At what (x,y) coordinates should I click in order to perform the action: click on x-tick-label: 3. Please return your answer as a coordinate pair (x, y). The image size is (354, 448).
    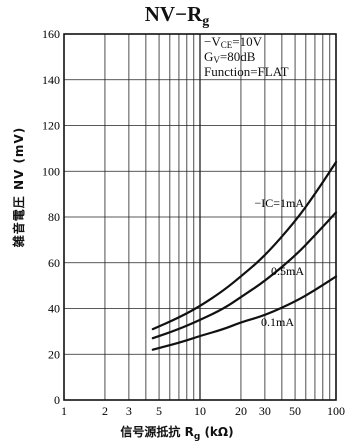
    Looking at the image, I should click on (129, 411).